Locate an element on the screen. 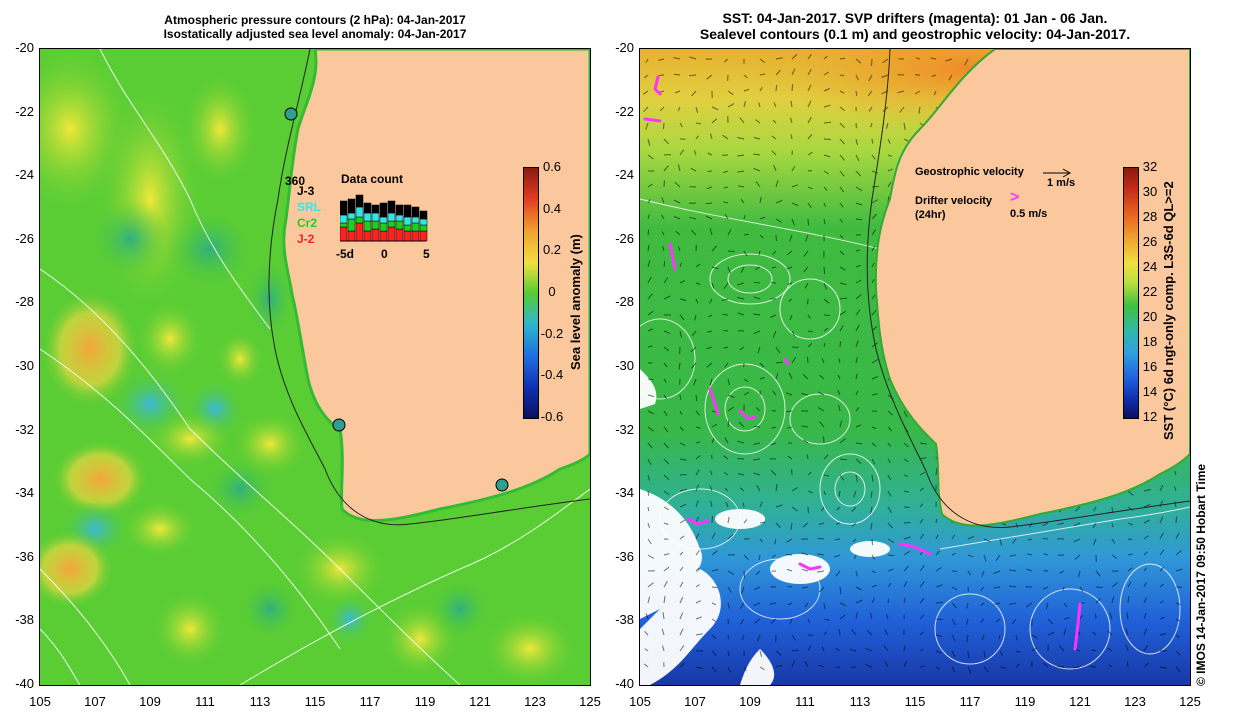  sla-colorbar is located at coordinates (531, 293).